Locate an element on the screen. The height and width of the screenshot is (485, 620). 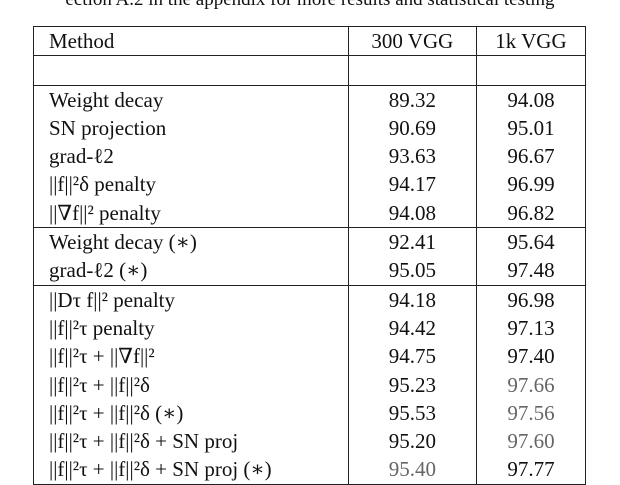
method-cell: grad-ℓ2 is located at coordinates (191, 156).